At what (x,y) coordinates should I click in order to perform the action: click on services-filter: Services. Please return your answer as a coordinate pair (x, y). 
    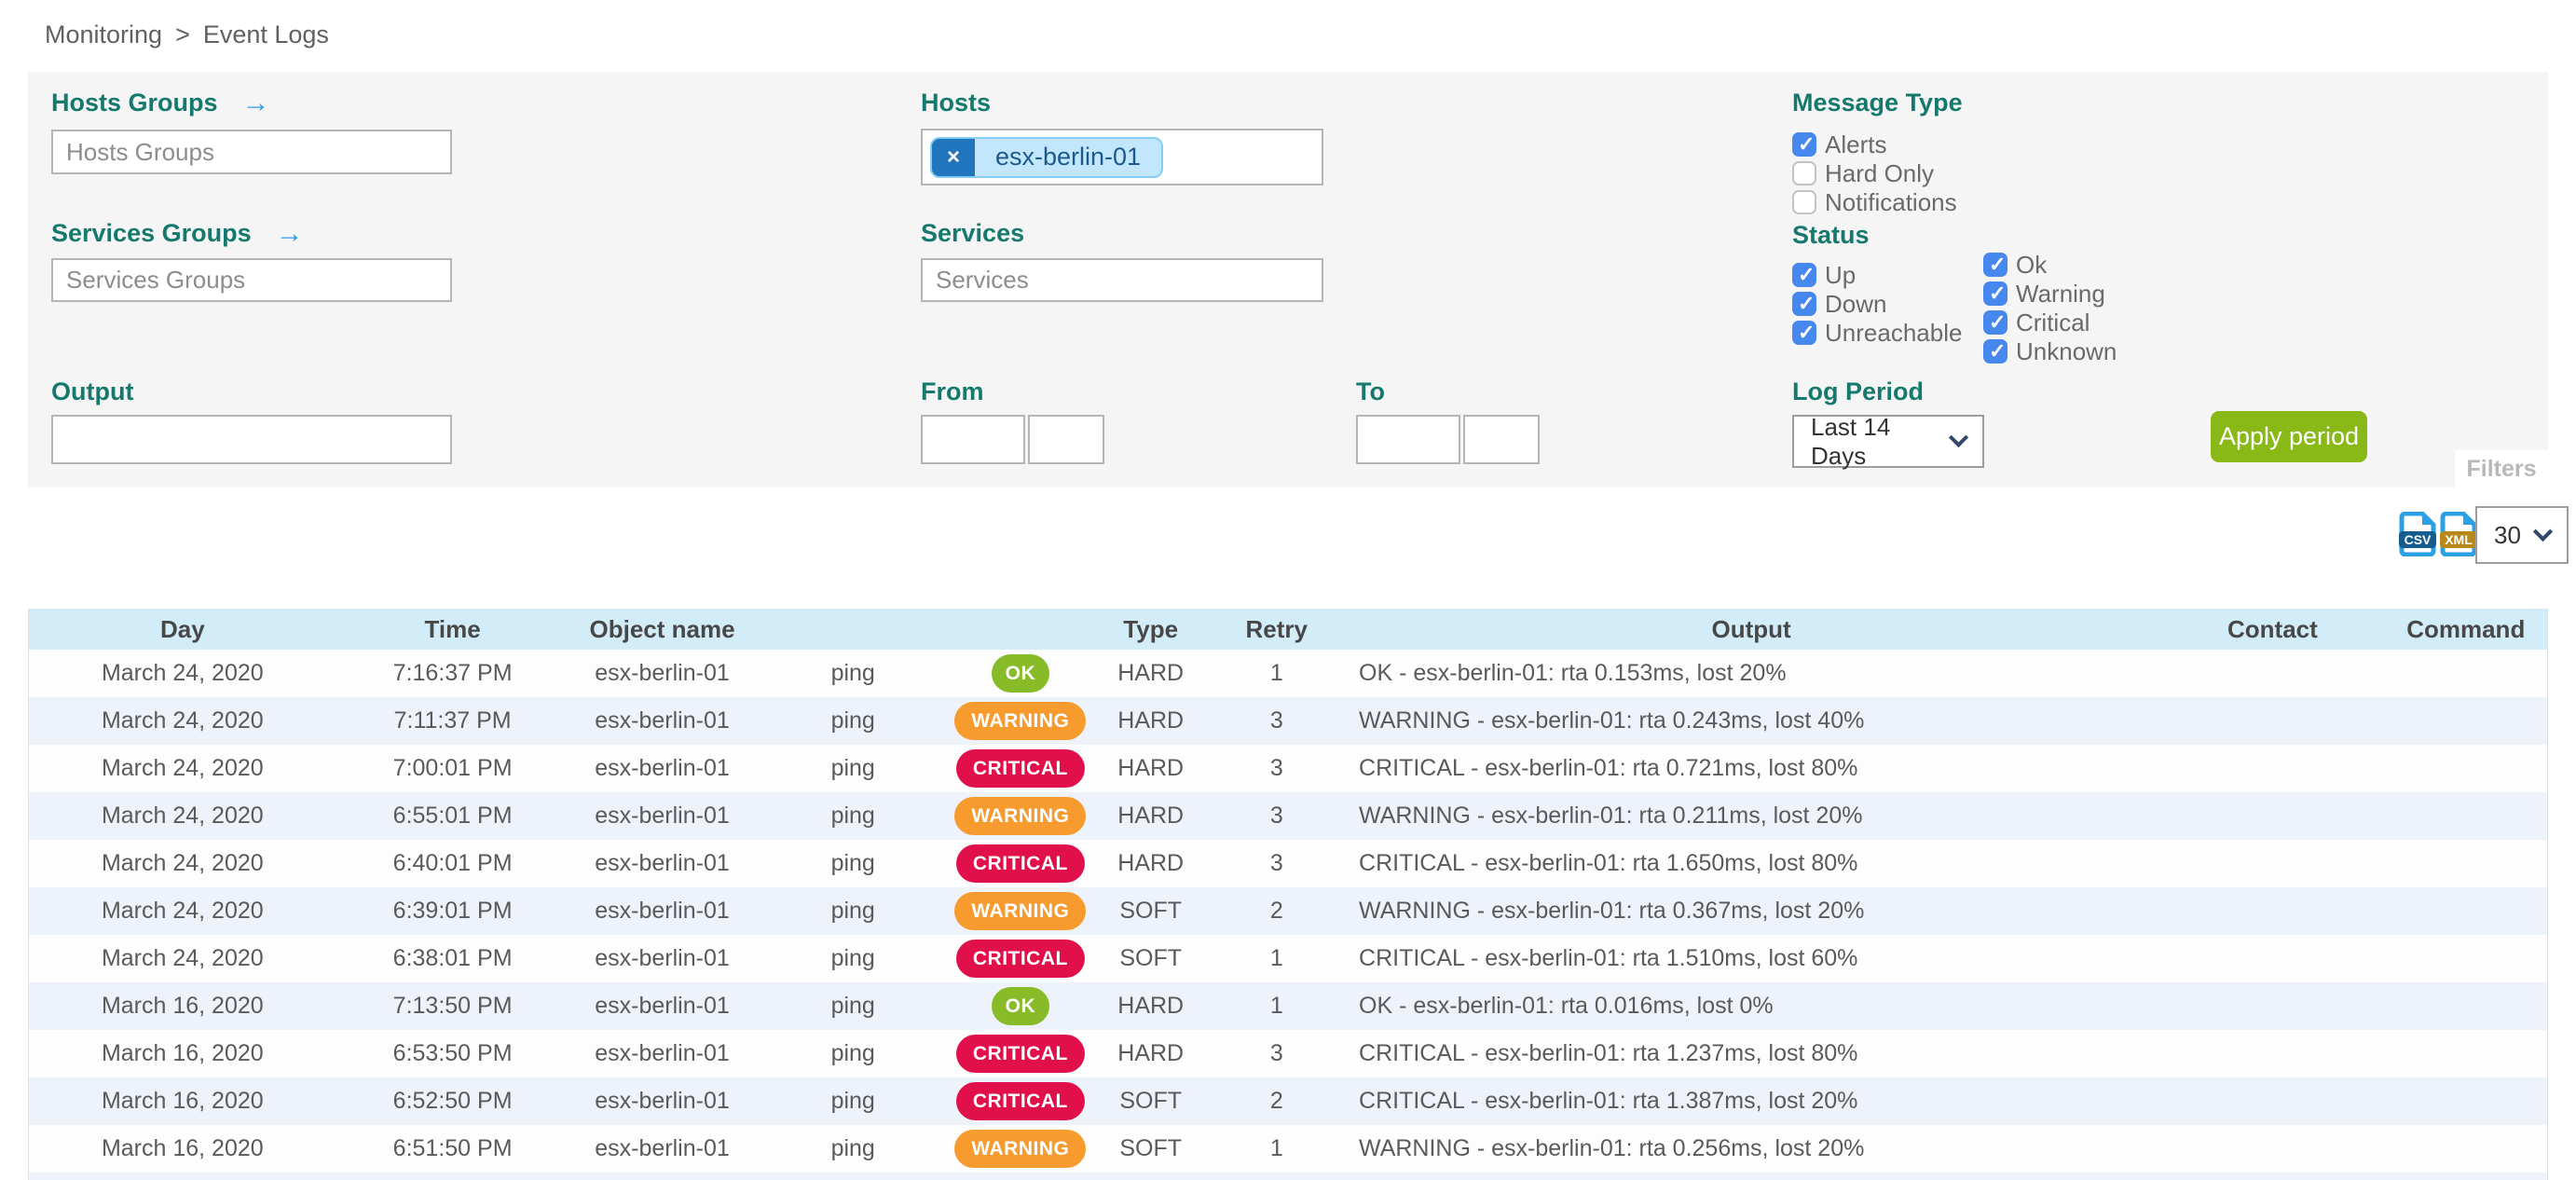
    Looking at the image, I should click on (1122, 261).